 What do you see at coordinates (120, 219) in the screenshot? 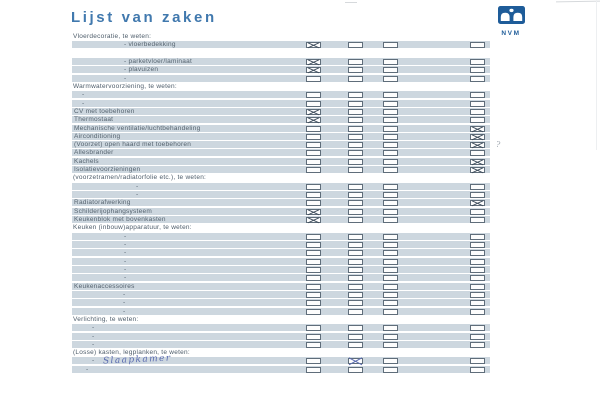
I see `item-label: Keukenblok met bovenkasten` at bounding box center [120, 219].